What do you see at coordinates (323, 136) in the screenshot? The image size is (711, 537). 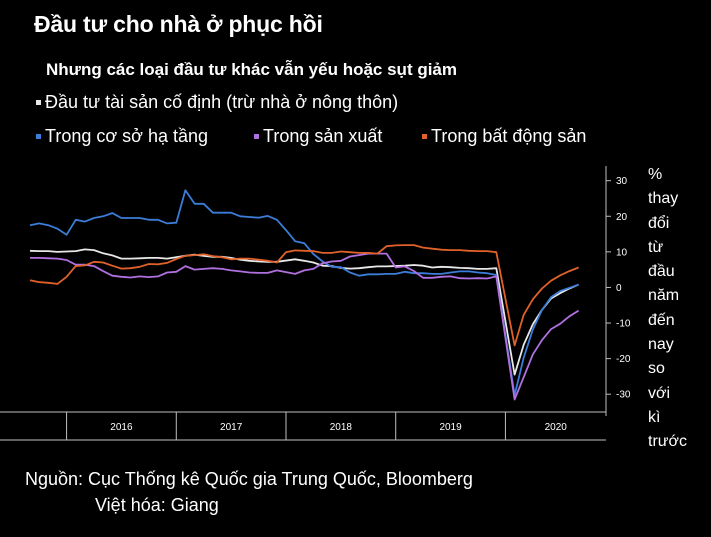 I see `legend-label-manufacturing: Trong sản xuất` at bounding box center [323, 136].